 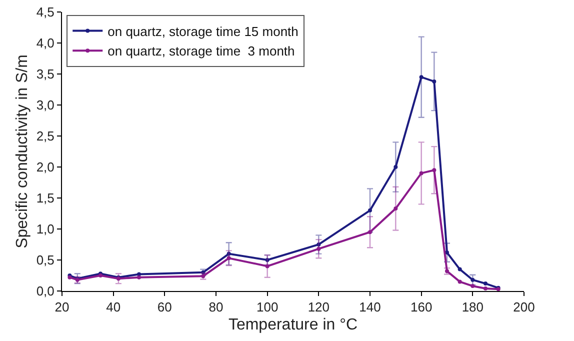 I want to click on x-tick-label: 100, so click(x=267, y=307).